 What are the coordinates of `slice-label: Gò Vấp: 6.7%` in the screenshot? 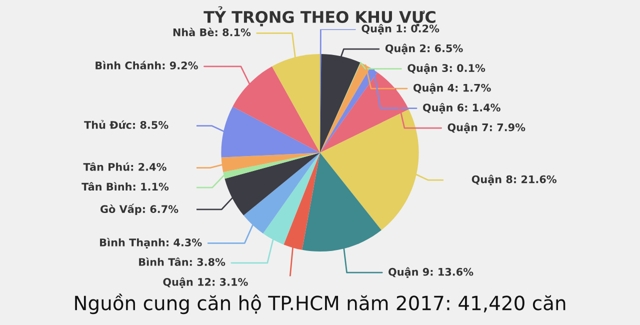 It's located at (139, 210).